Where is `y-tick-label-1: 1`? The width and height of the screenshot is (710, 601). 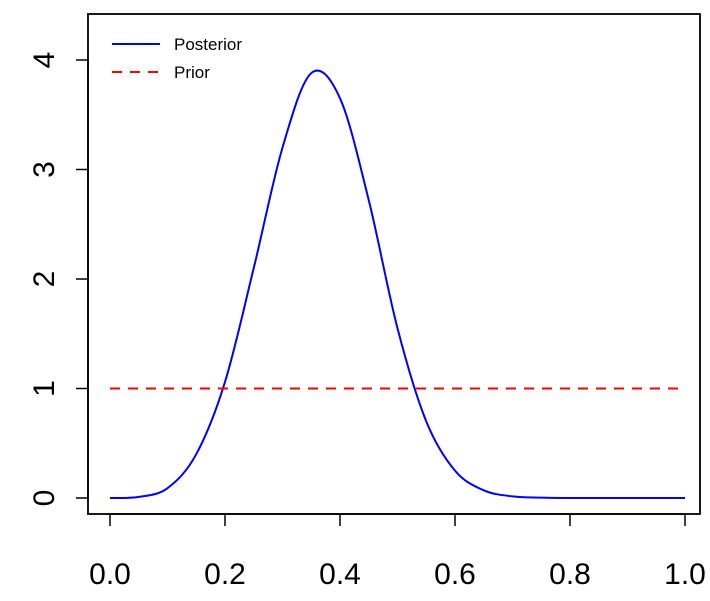 y-tick-label-1: 1 is located at coordinates (44, 388).